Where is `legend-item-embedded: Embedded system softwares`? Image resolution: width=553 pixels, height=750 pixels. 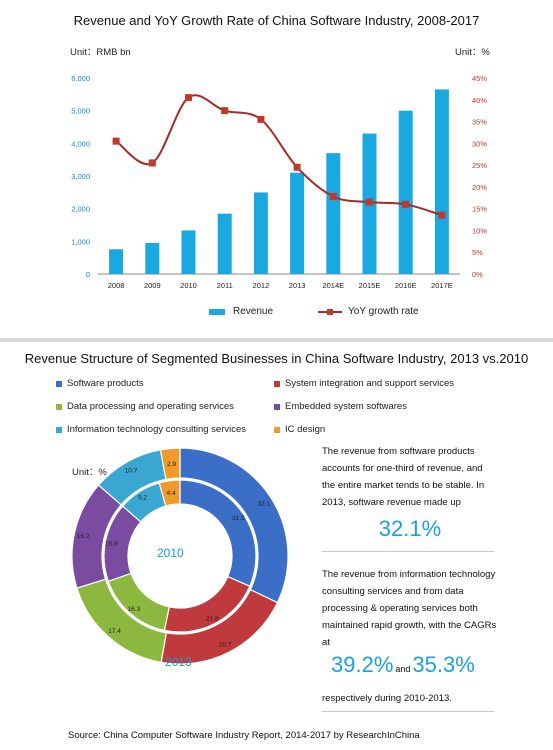
legend-item-embedded: Embedded system softwares is located at coordinates (340, 406).